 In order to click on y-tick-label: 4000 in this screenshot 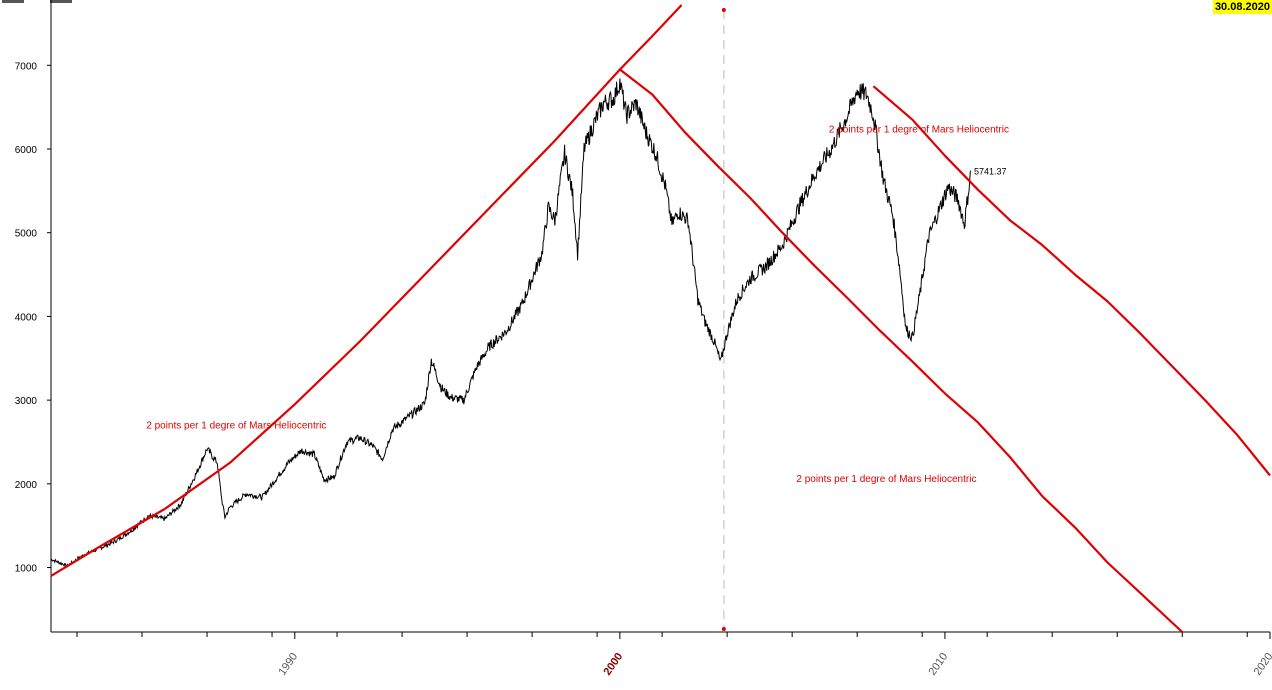, I will do `click(26, 317)`.